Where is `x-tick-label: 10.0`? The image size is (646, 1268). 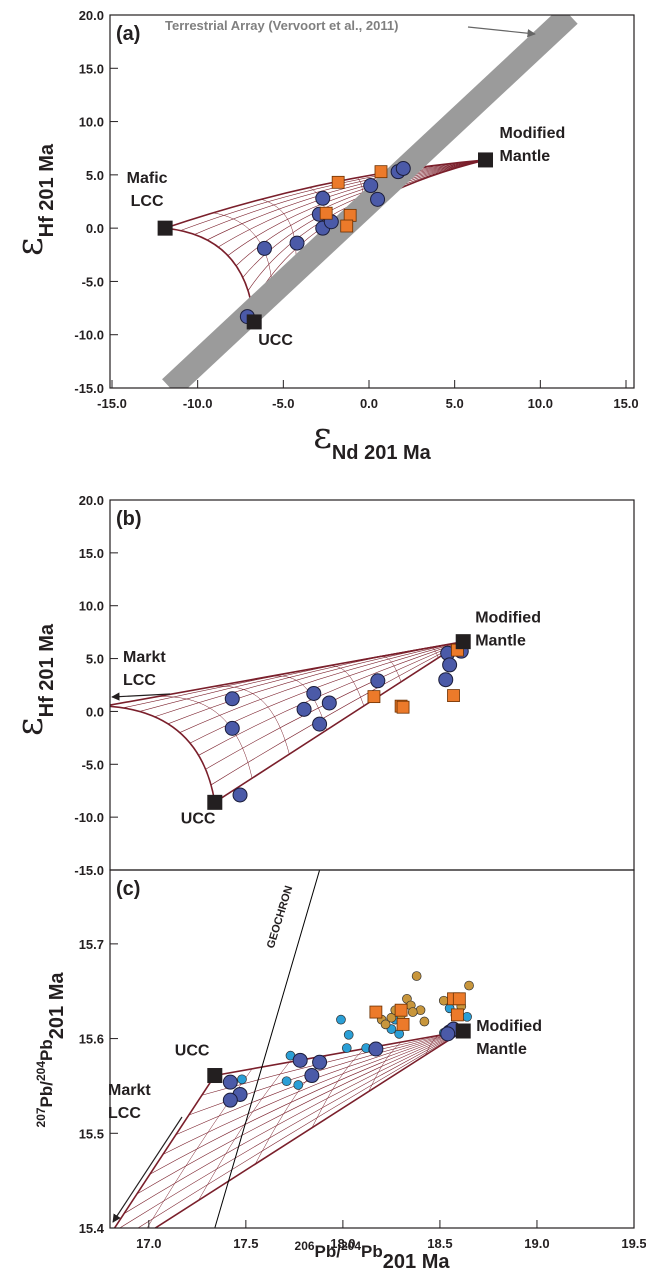 x-tick-label: 10.0 is located at coordinates (540, 403).